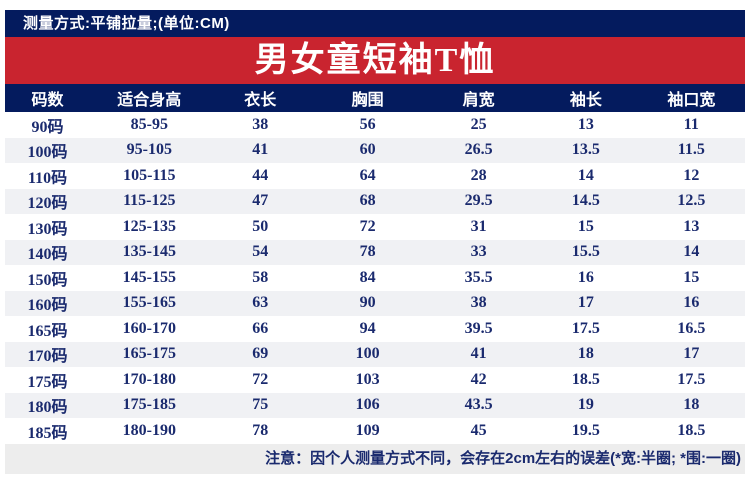 The width and height of the screenshot is (750, 489). I want to click on table-row: 140码 135-145 54 78 33 15.5 14, so click(375, 252).